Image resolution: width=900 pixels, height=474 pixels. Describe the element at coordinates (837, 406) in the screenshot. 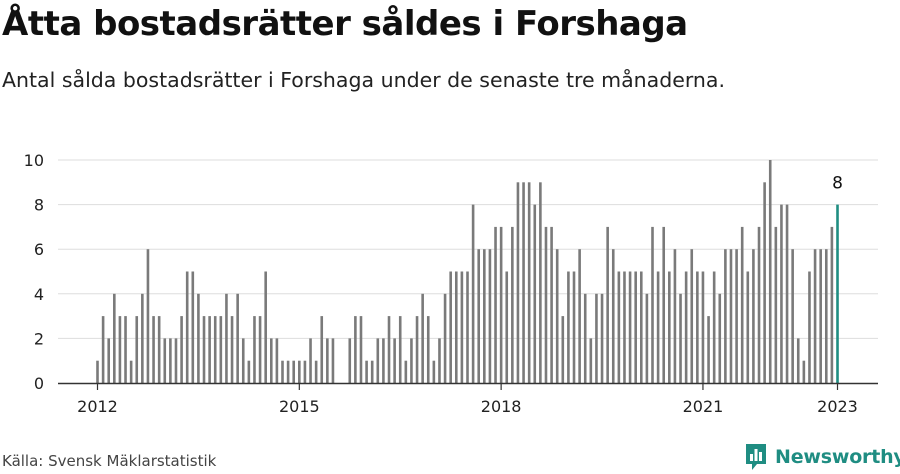

I see `x-tick-label: 2023` at that location.